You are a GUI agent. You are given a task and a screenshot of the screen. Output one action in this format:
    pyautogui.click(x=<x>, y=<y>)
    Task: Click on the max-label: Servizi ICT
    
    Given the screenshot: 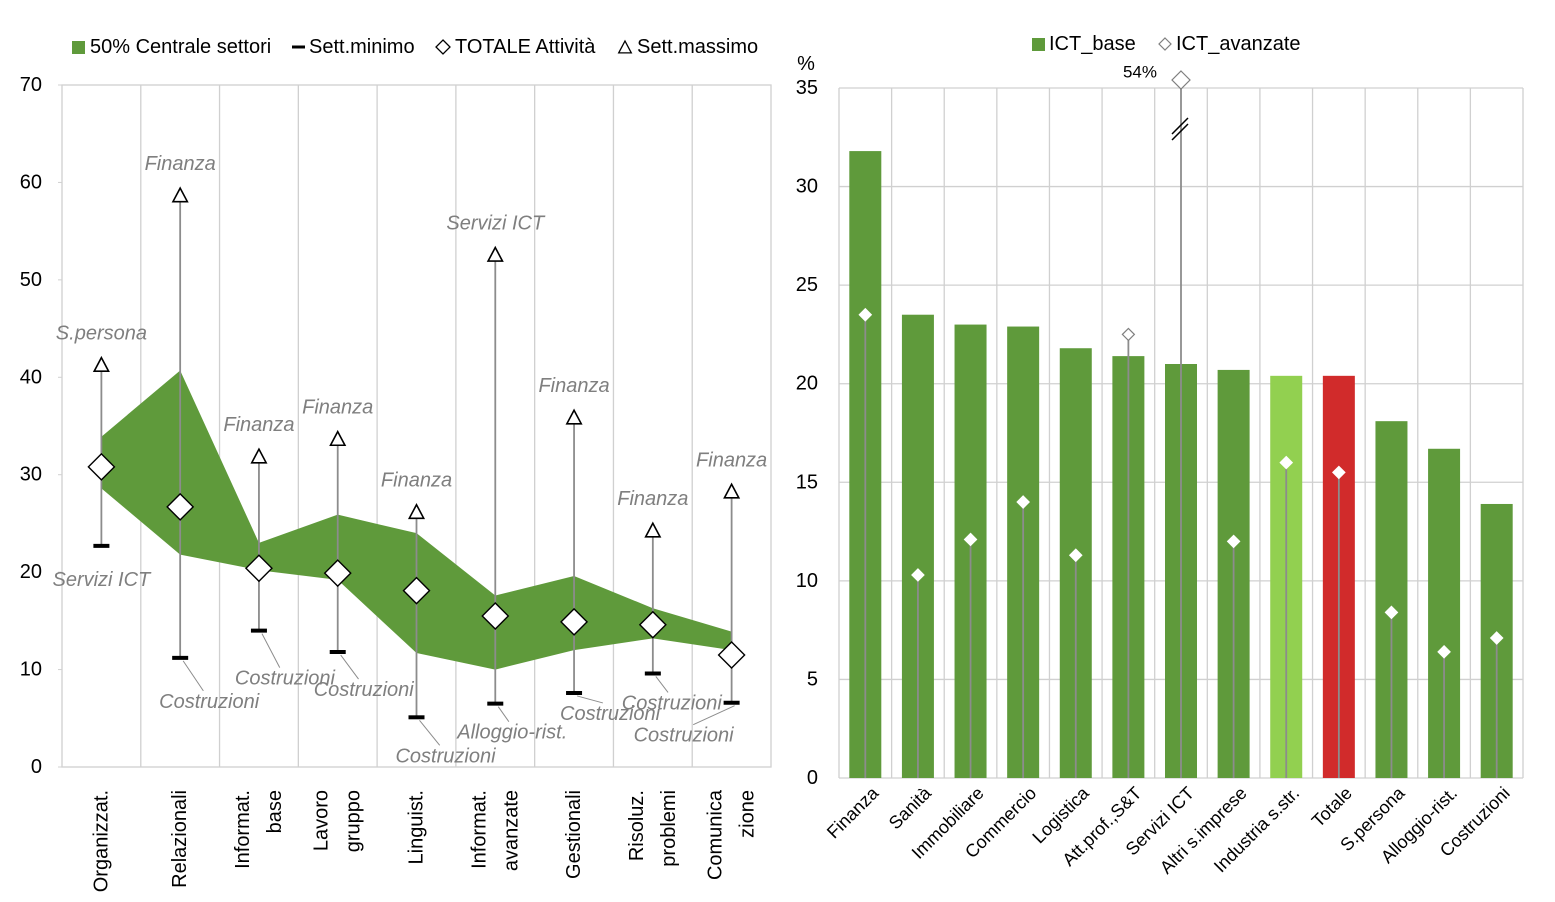 What is the action you would take?
    pyautogui.click(x=496, y=224)
    